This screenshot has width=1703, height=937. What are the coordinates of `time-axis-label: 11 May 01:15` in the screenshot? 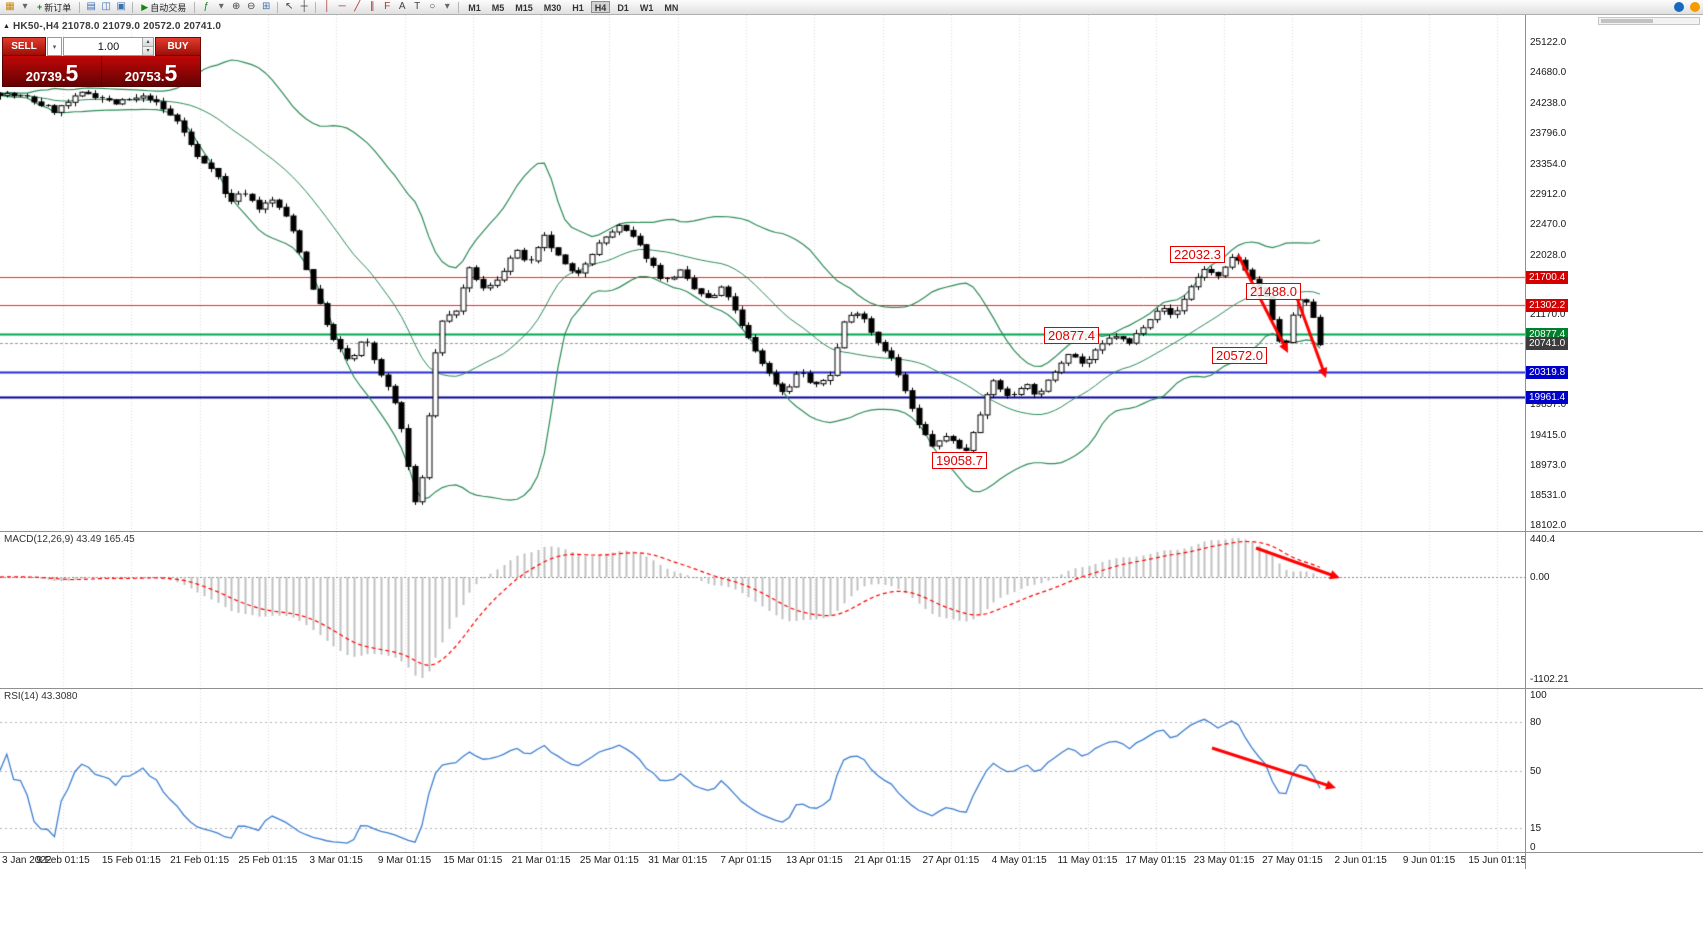 It's located at (1087, 860).